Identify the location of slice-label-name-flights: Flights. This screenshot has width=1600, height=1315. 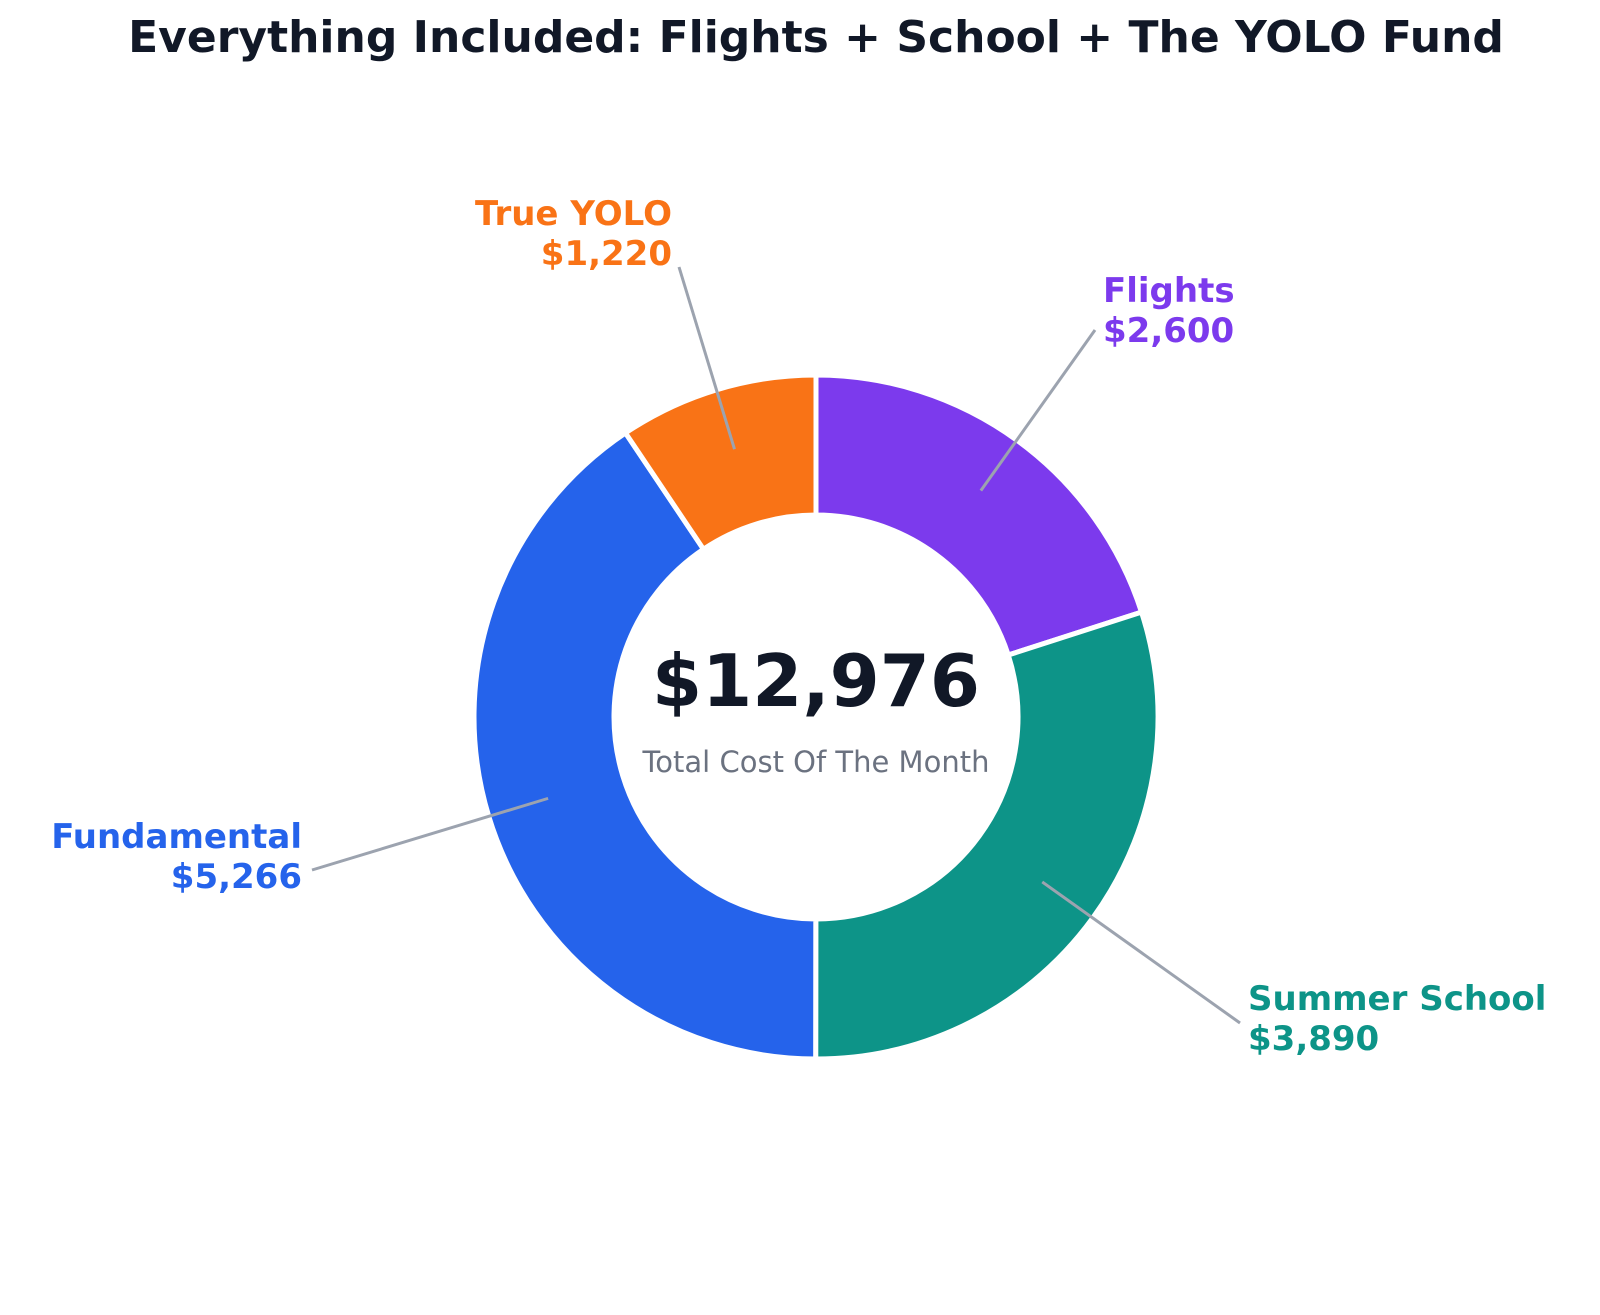
(1169, 291).